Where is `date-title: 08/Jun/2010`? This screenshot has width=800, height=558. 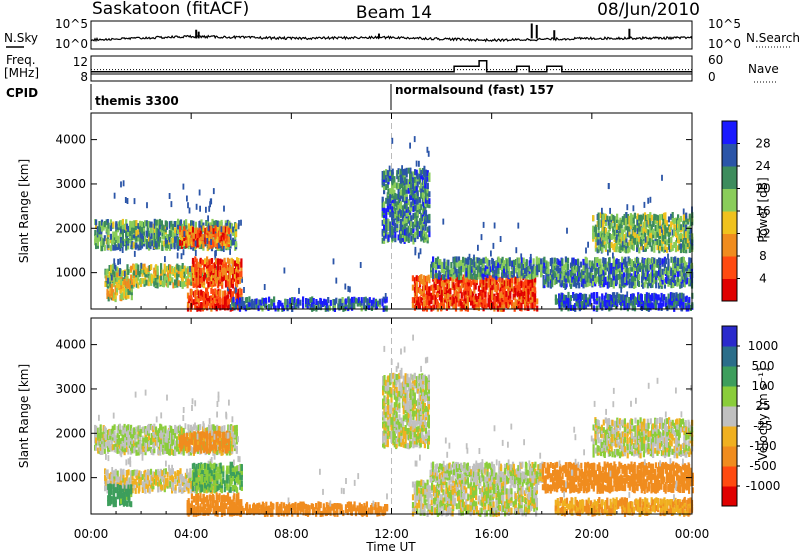 date-title: 08/Jun/2010 is located at coordinates (648, 10).